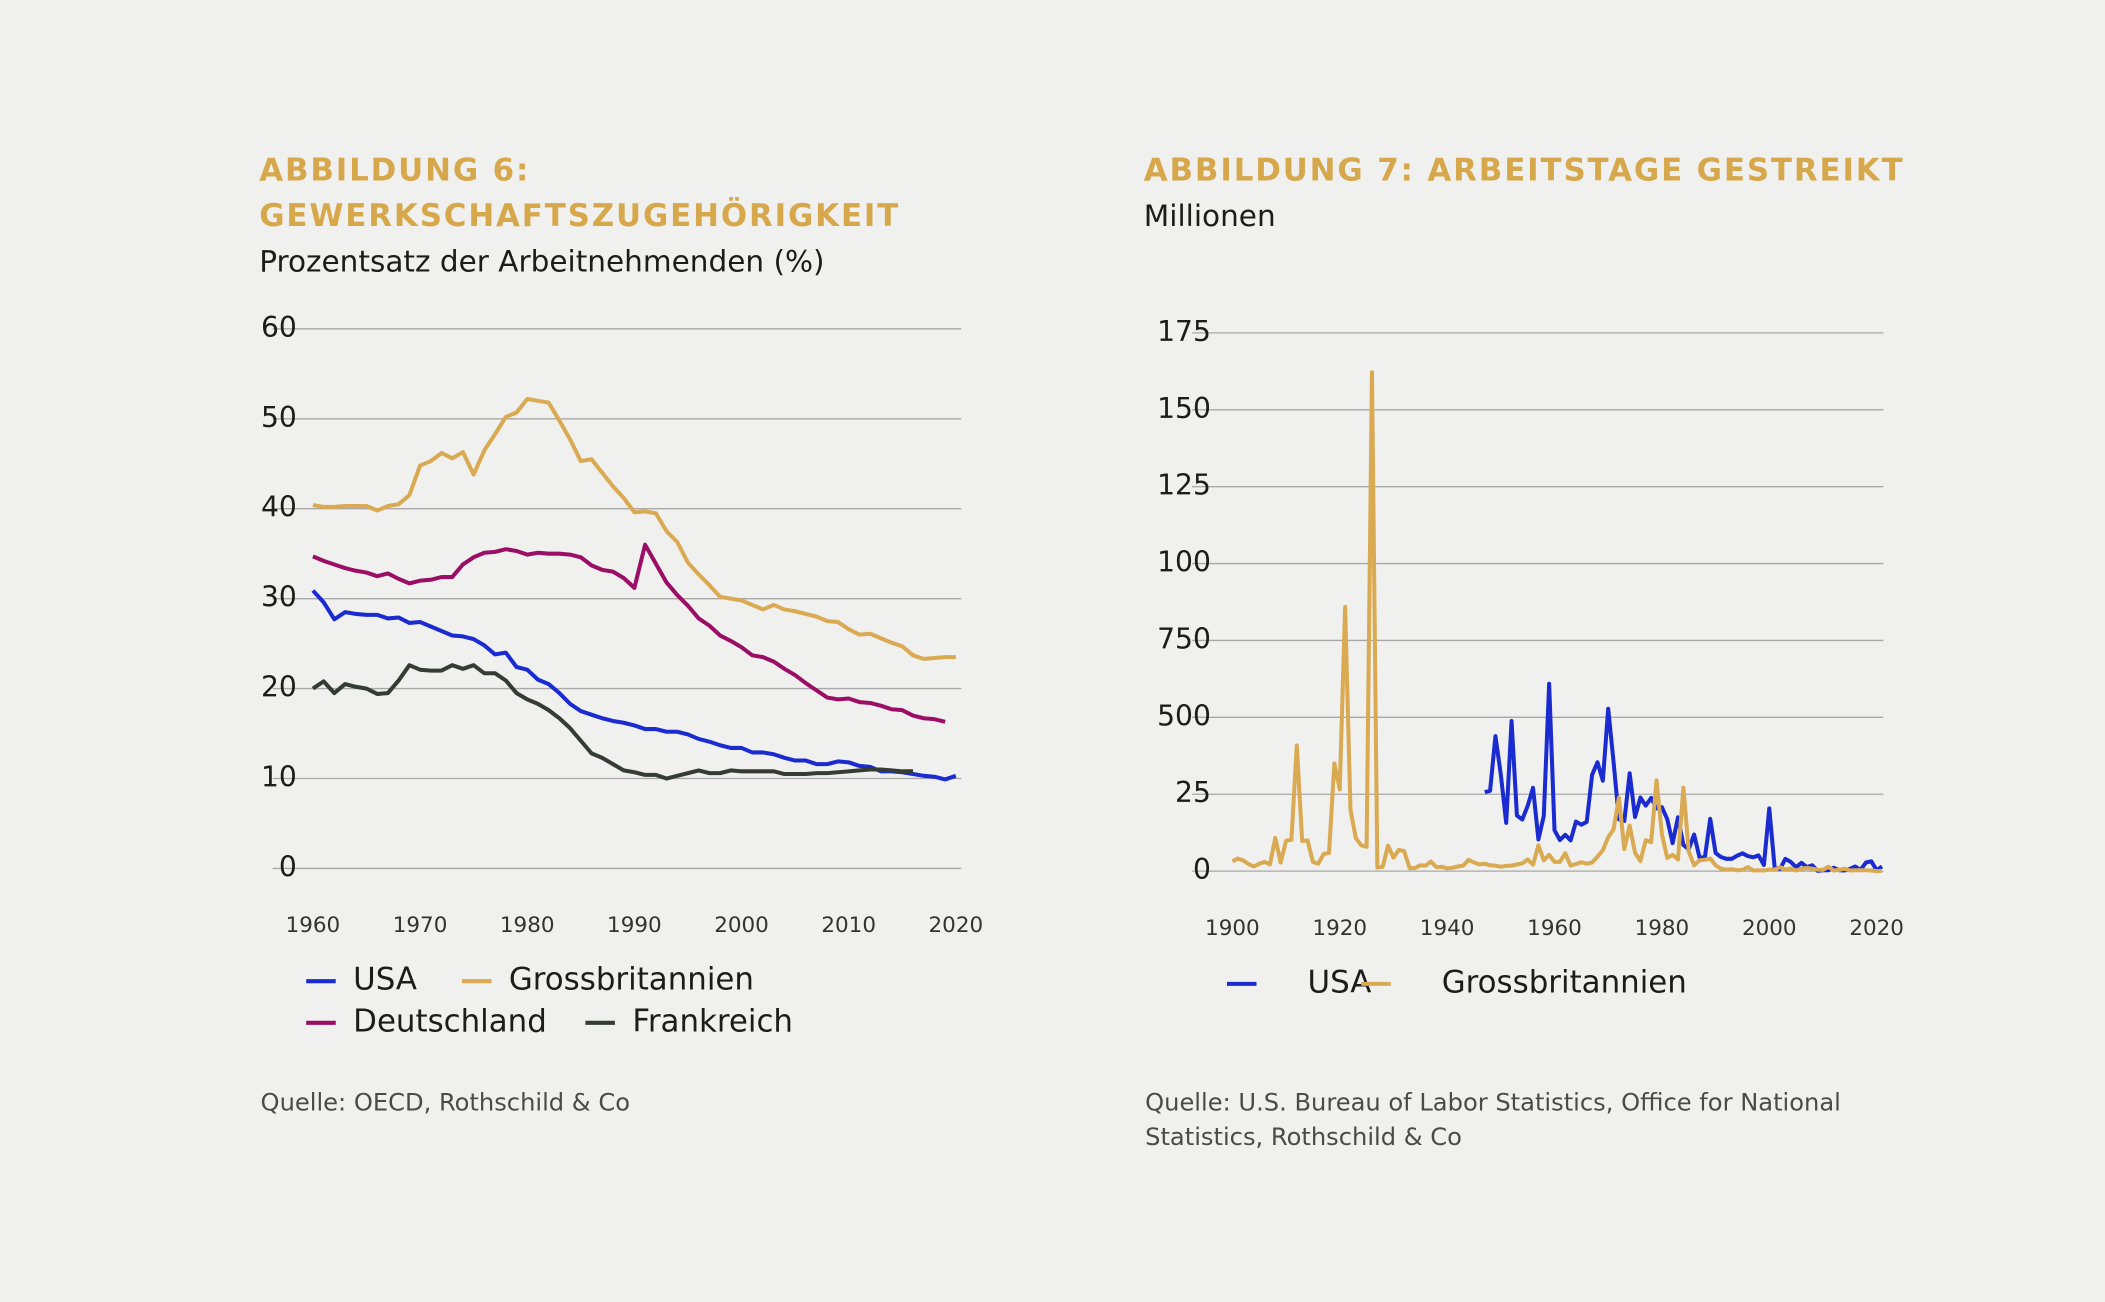 The image size is (2105, 1302). I want to click on y-tick-label: 50, so click(279, 417).